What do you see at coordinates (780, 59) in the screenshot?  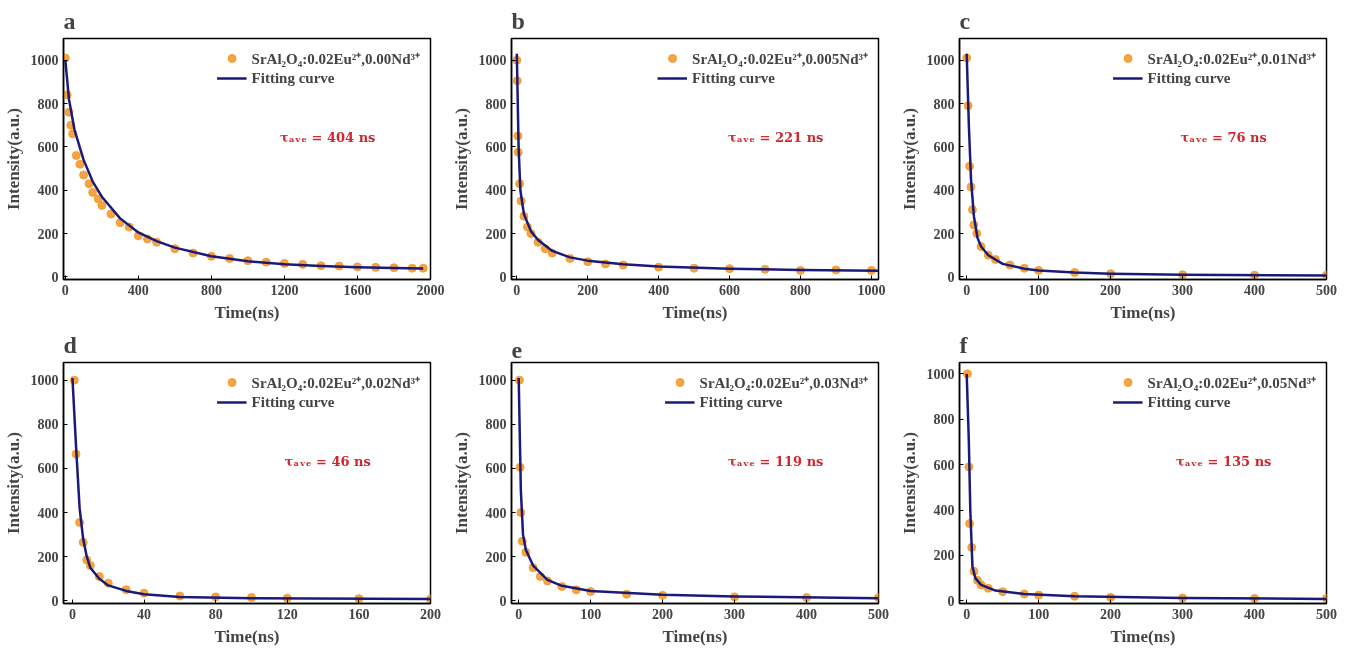 I see `legend-label: SrAl₂O₄:0.02Eu²⁺,0.005Nd³⁺` at bounding box center [780, 59].